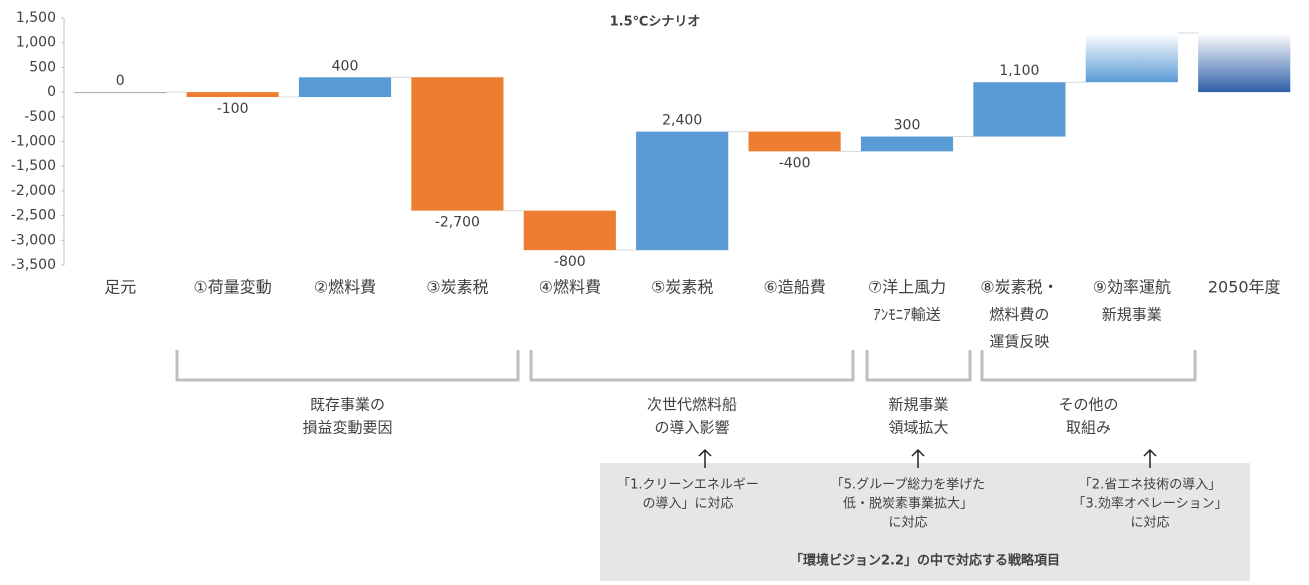  Describe the element at coordinates (918, 428) in the screenshot. I see `group-label: 領域拡大` at that location.